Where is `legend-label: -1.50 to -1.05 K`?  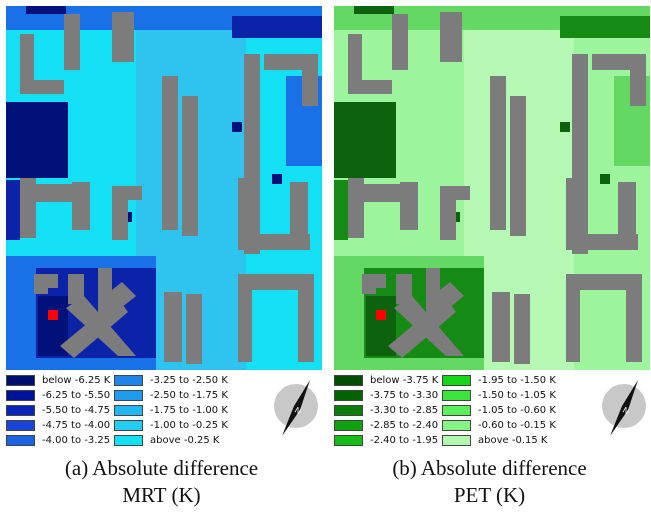
legend-label: -1.50 to -1.05 K is located at coordinates (517, 395).